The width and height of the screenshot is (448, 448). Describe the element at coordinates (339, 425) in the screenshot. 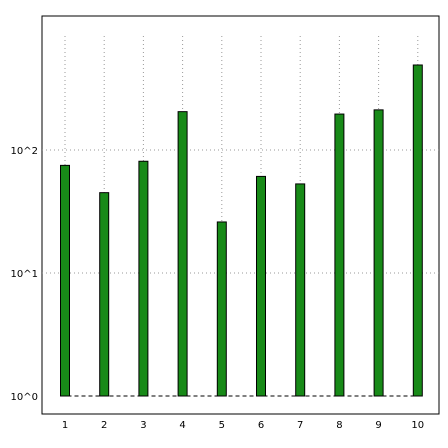

I see `x-tick-label: 8` at that location.